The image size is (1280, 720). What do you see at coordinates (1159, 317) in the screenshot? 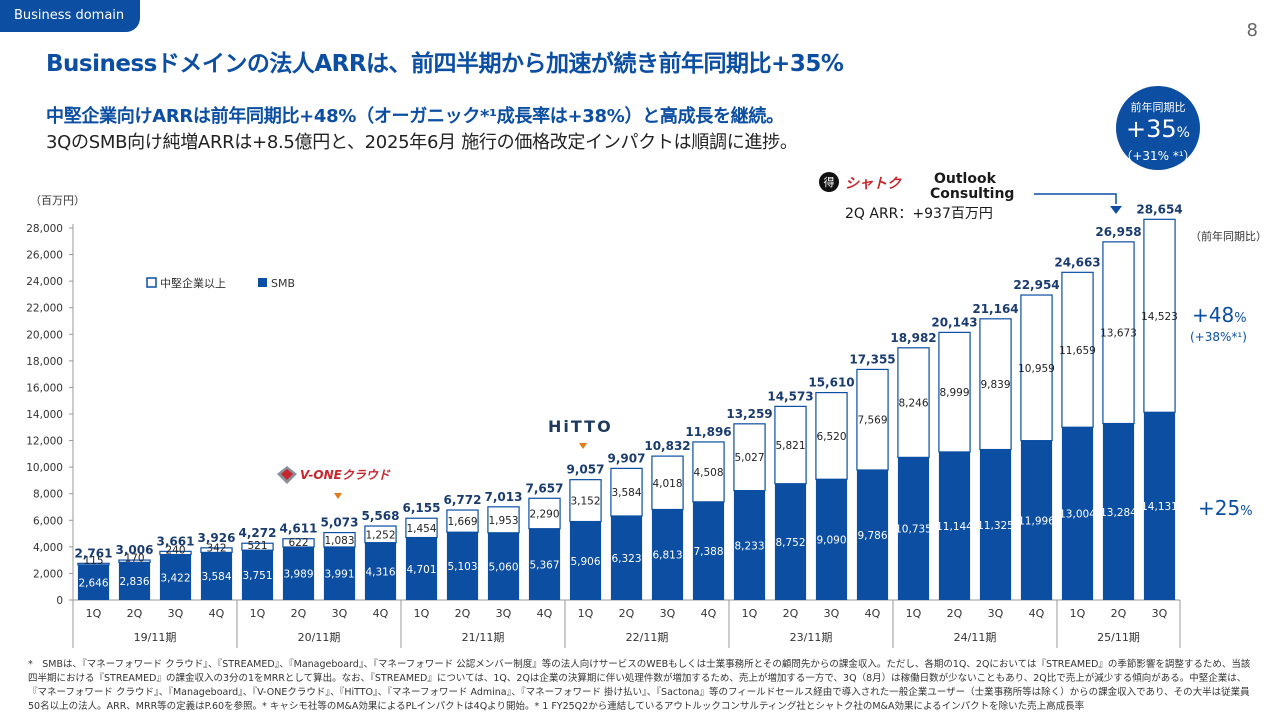
I see `bar-midsize-value-label: 14,523` at bounding box center [1159, 317].